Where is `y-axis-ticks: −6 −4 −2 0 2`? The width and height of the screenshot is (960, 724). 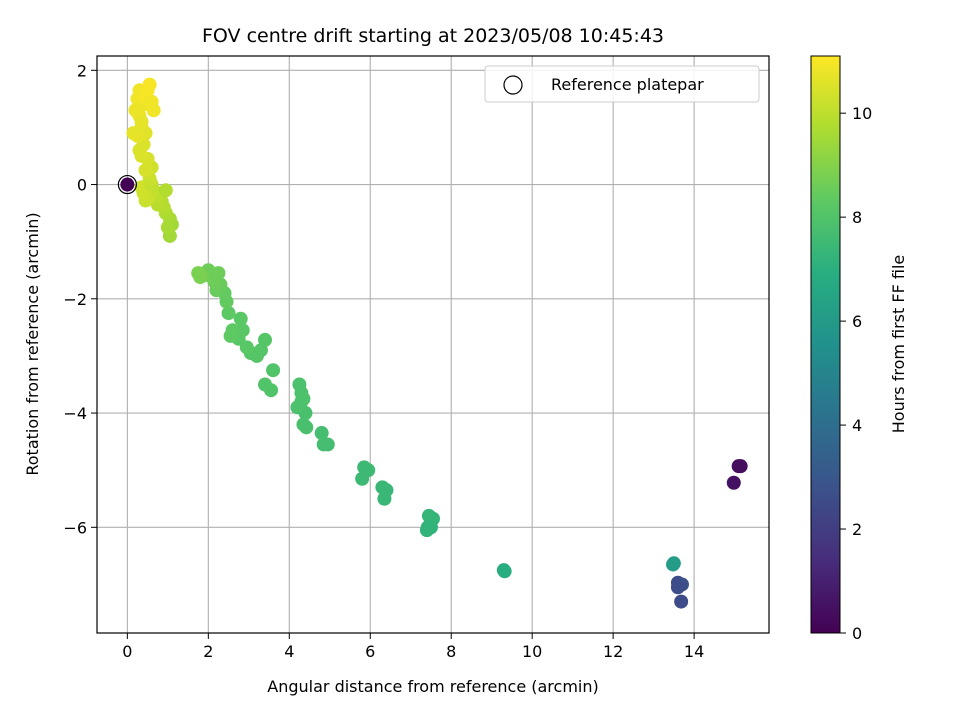 y-axis-ticks: −6 −4 −2 0 2 is located at coordinates (80, 299).